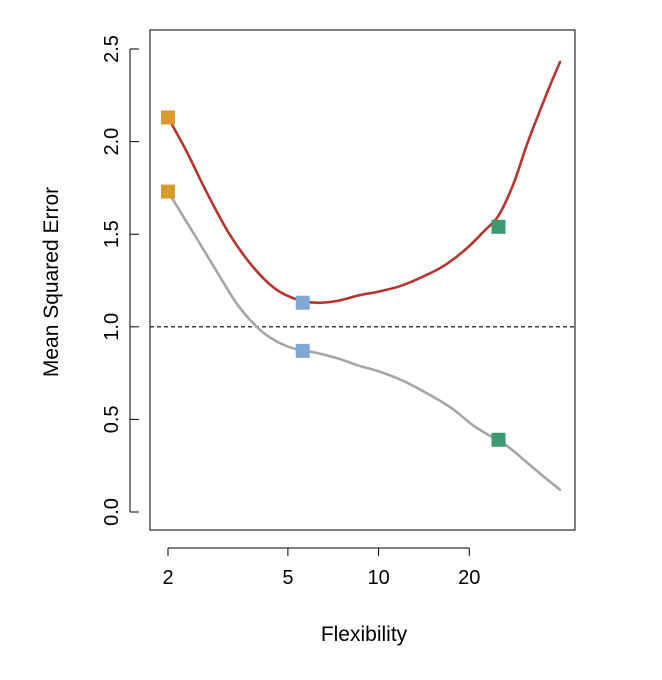 The image size is (662, 680). Describe the element at coordinates (112, 234) in the screenshot. I see `y-tick-label-3: 1.5` at that location.